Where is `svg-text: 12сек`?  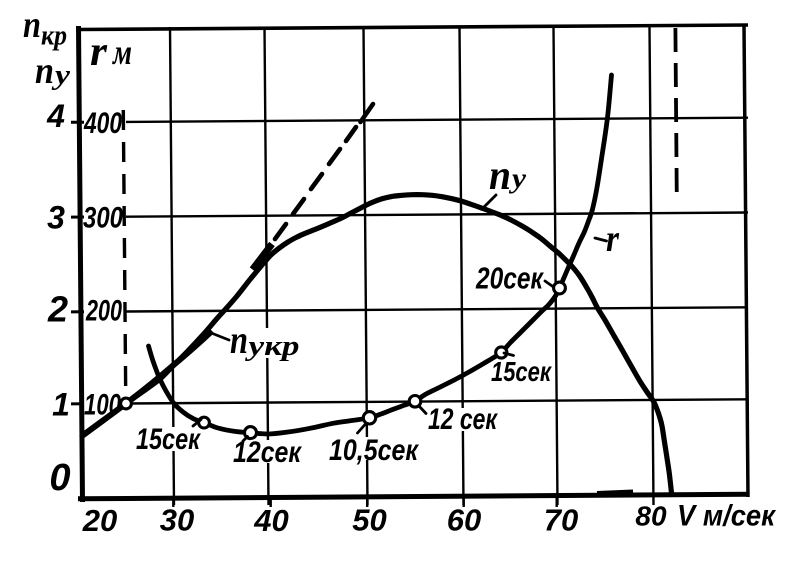 svg-text: 12сек is located at coordinates (267, 452).